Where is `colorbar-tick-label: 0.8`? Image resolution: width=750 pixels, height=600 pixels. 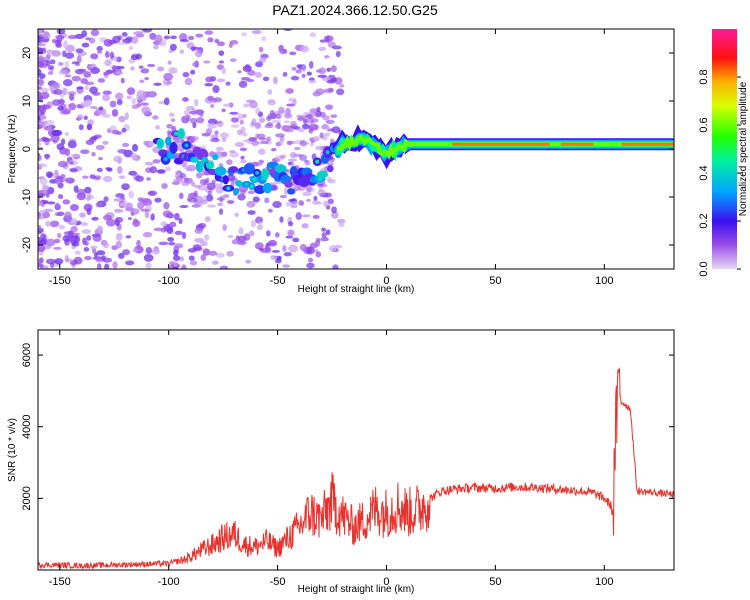 colorbar-tick-label: 0.8 is located at coordinates (704, 76).